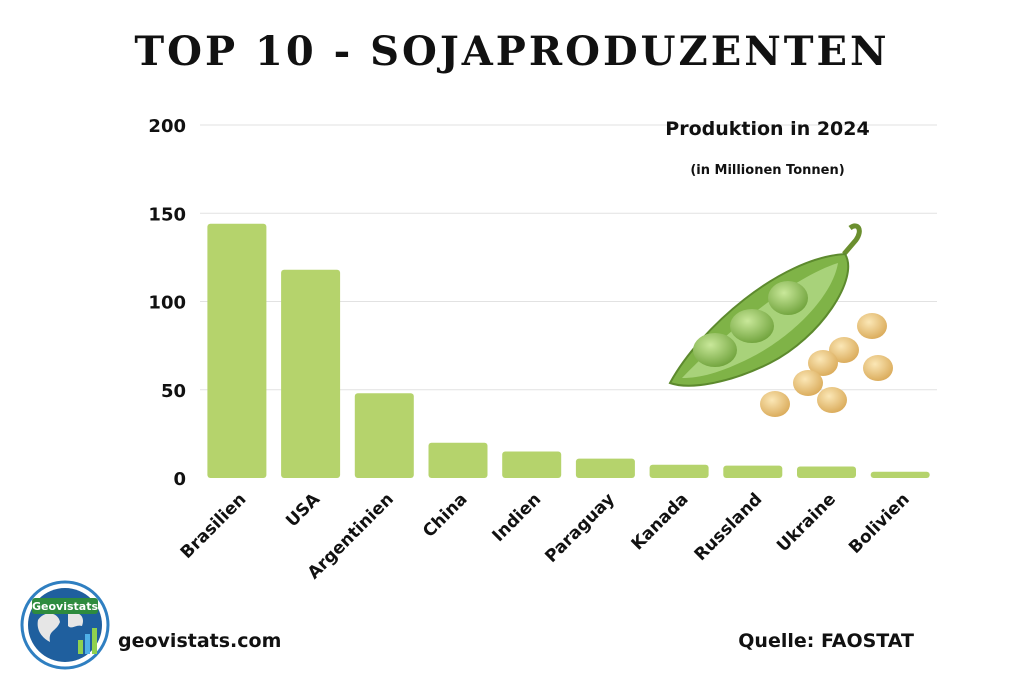 The height and width of the screenshot is (683, 1024). Describe the element at coordinates (753, 471) in the screenshot. I see `bar-russland` at that location.